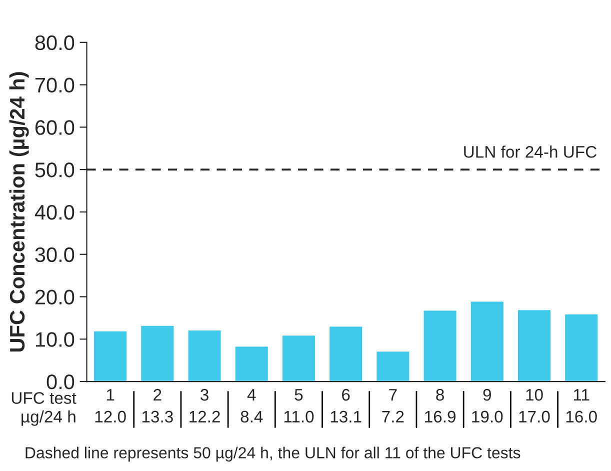  Describe the element at coordinates (582, 395) in the screenshot. I see `x-tick-label: 11` at that location.